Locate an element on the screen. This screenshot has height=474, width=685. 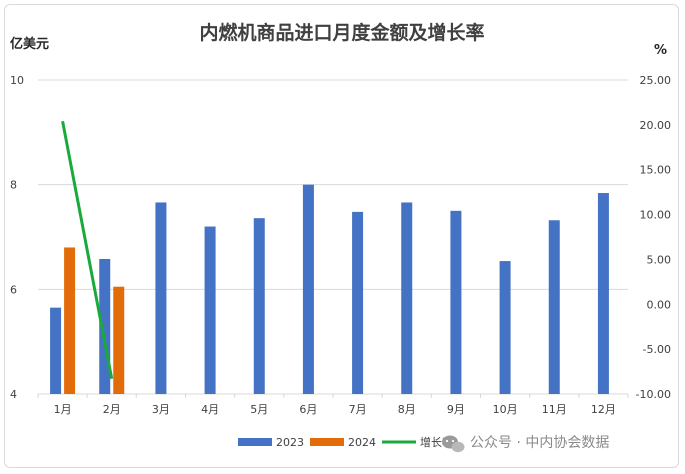
right-tick-label: 0.00 is located at coordinates (659, 304).